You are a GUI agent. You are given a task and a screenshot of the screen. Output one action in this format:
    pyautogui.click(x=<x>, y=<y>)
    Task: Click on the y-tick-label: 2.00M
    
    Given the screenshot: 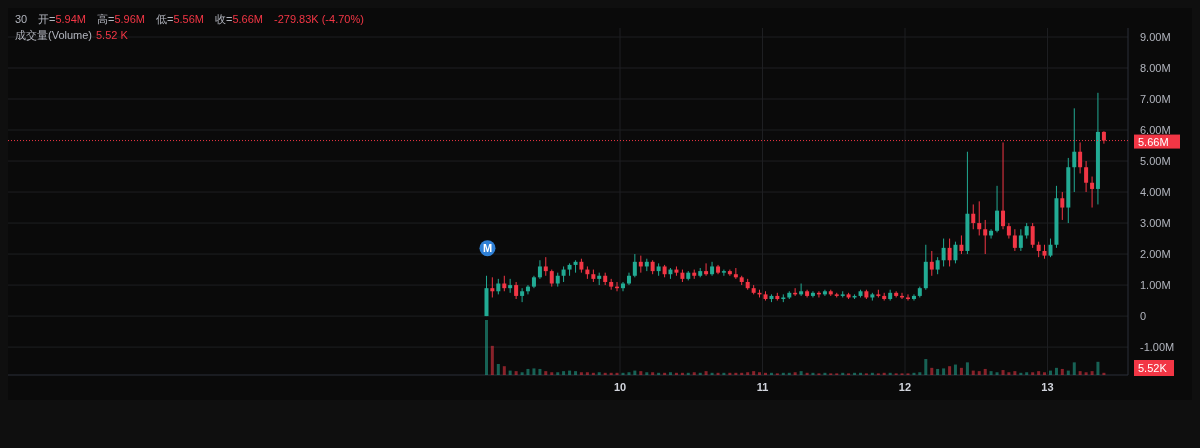 What is the action you would take?
    pyautogui.click(x=1155, y=254)
    